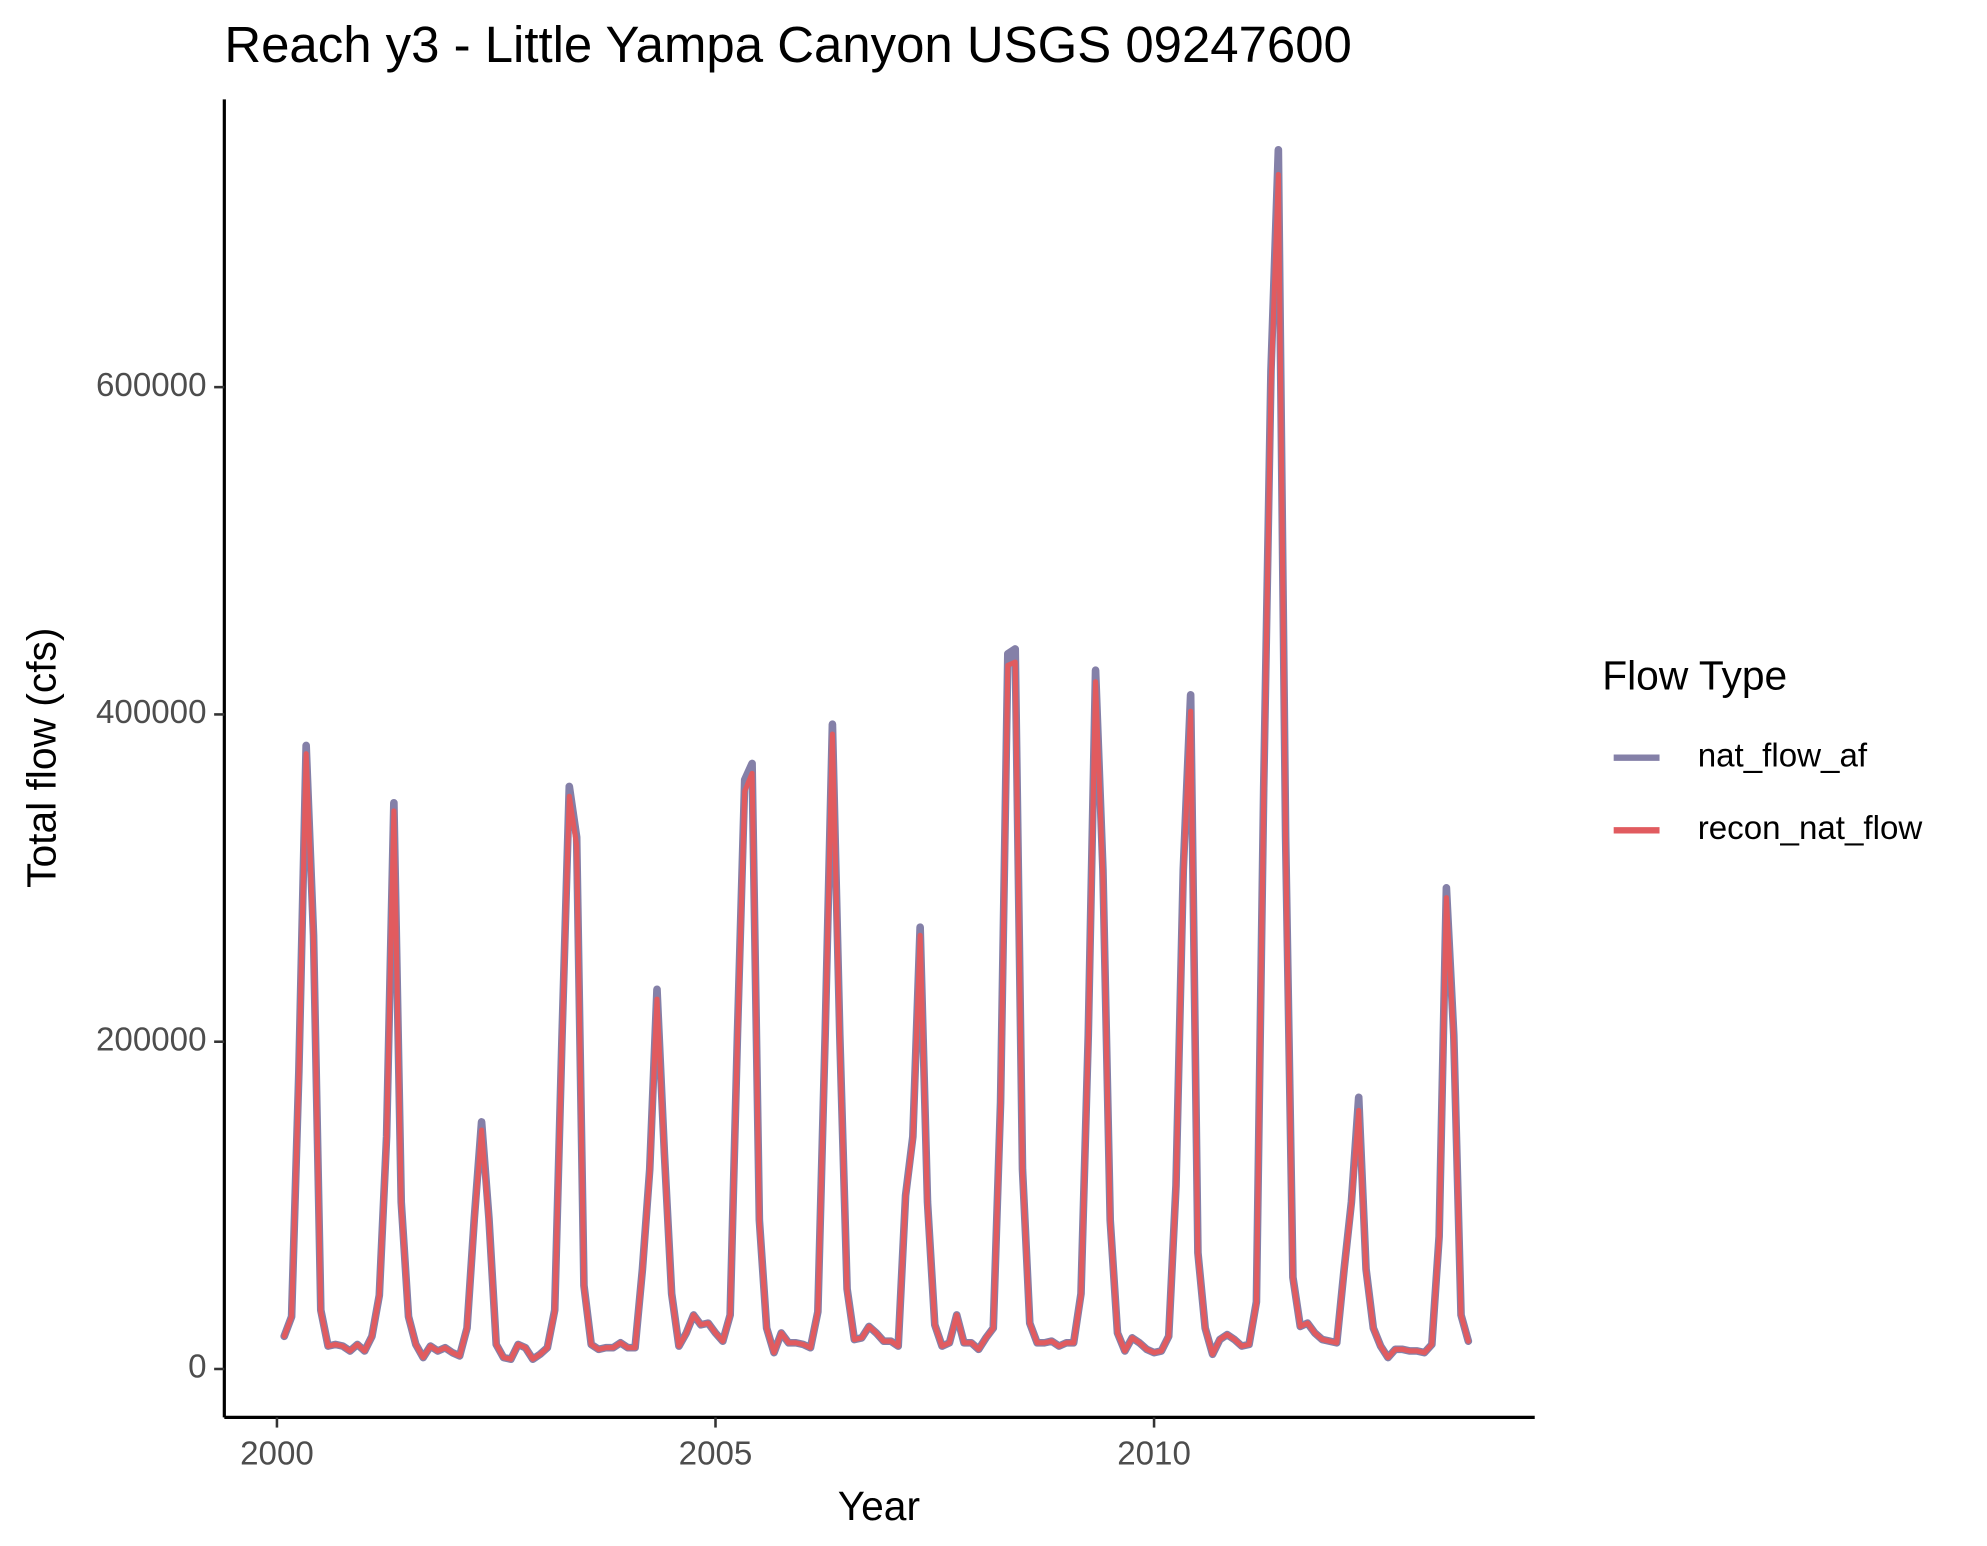  Describe the element at coordinates (1810, 828) in the screenshot. I see `legend-label: recon_nat_flow` at that location.